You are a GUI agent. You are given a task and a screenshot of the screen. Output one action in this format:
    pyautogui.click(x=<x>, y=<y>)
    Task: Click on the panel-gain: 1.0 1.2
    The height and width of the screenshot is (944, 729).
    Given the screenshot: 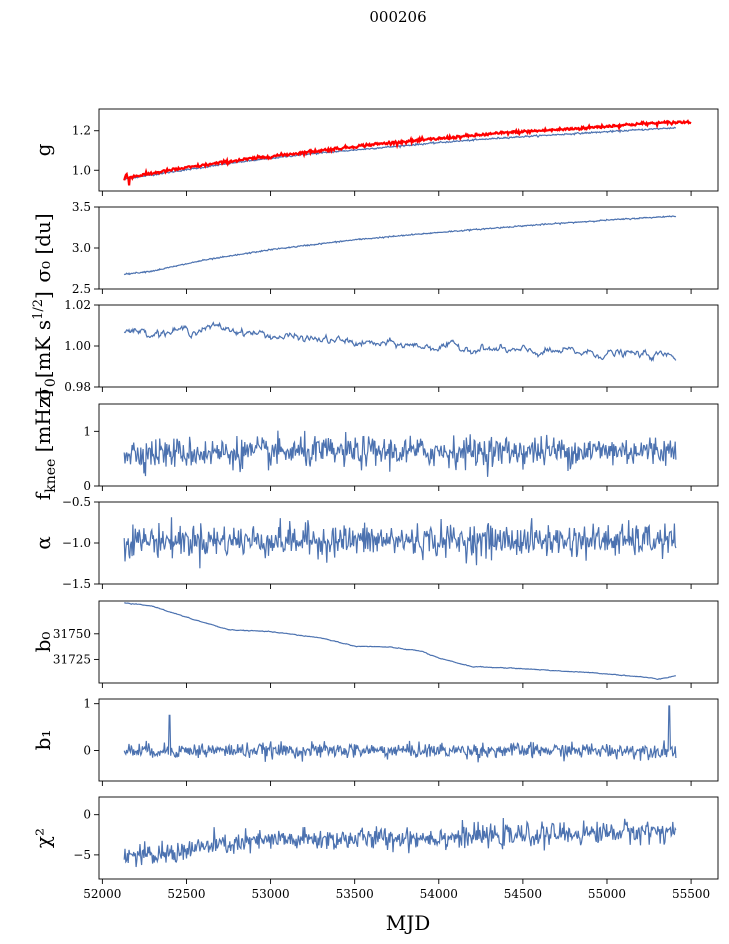 What is the action you would take?
    pyautogui.click(x=395, y=152)
    